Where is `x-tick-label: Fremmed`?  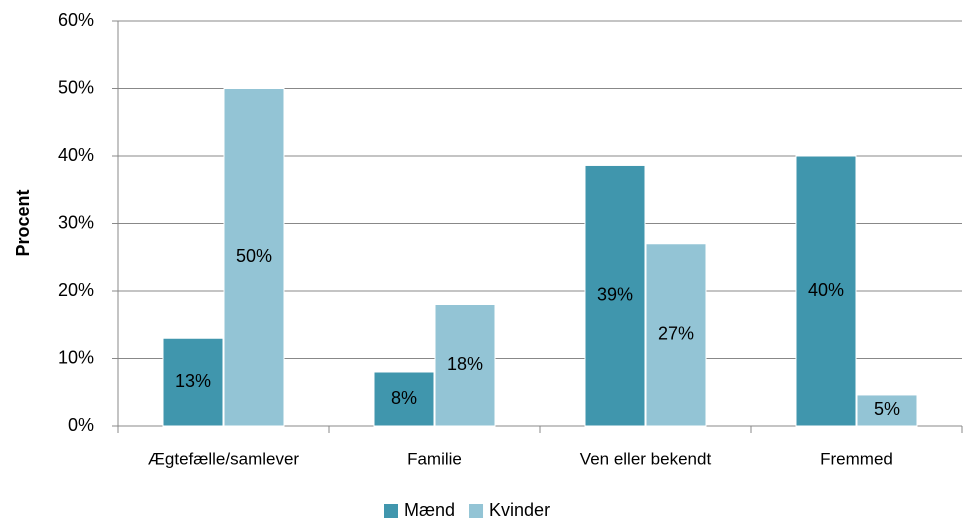 x-tick-label: Fremmed is located at coordinates (856, 458).